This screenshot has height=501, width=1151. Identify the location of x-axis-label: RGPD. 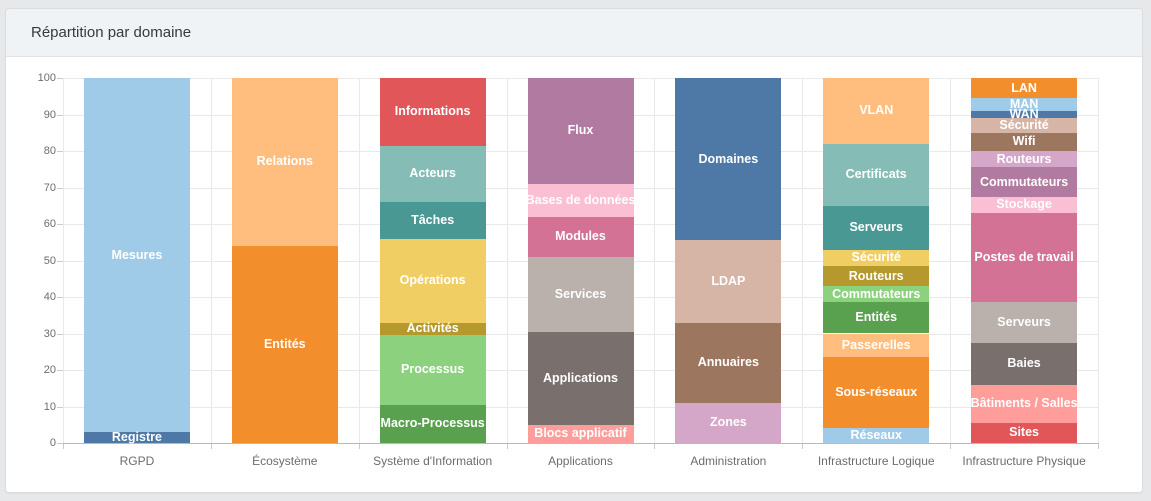
(137, 461).